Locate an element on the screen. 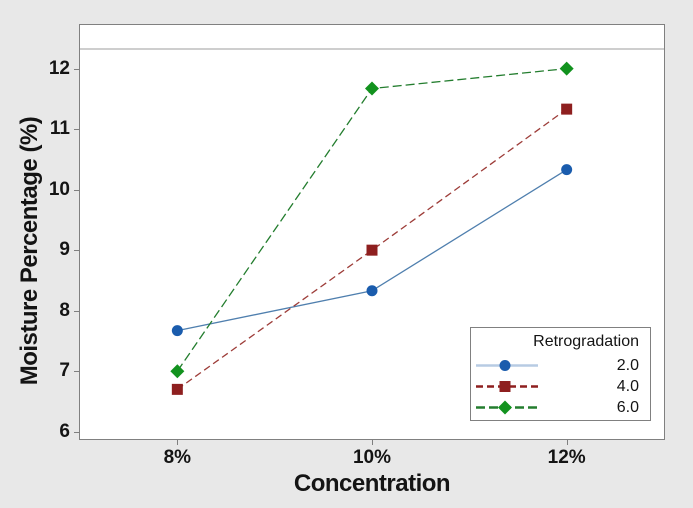 The height and width of the screenshot is (508, 693). data-point-6.0-10% is located at coordinates (372, 88).